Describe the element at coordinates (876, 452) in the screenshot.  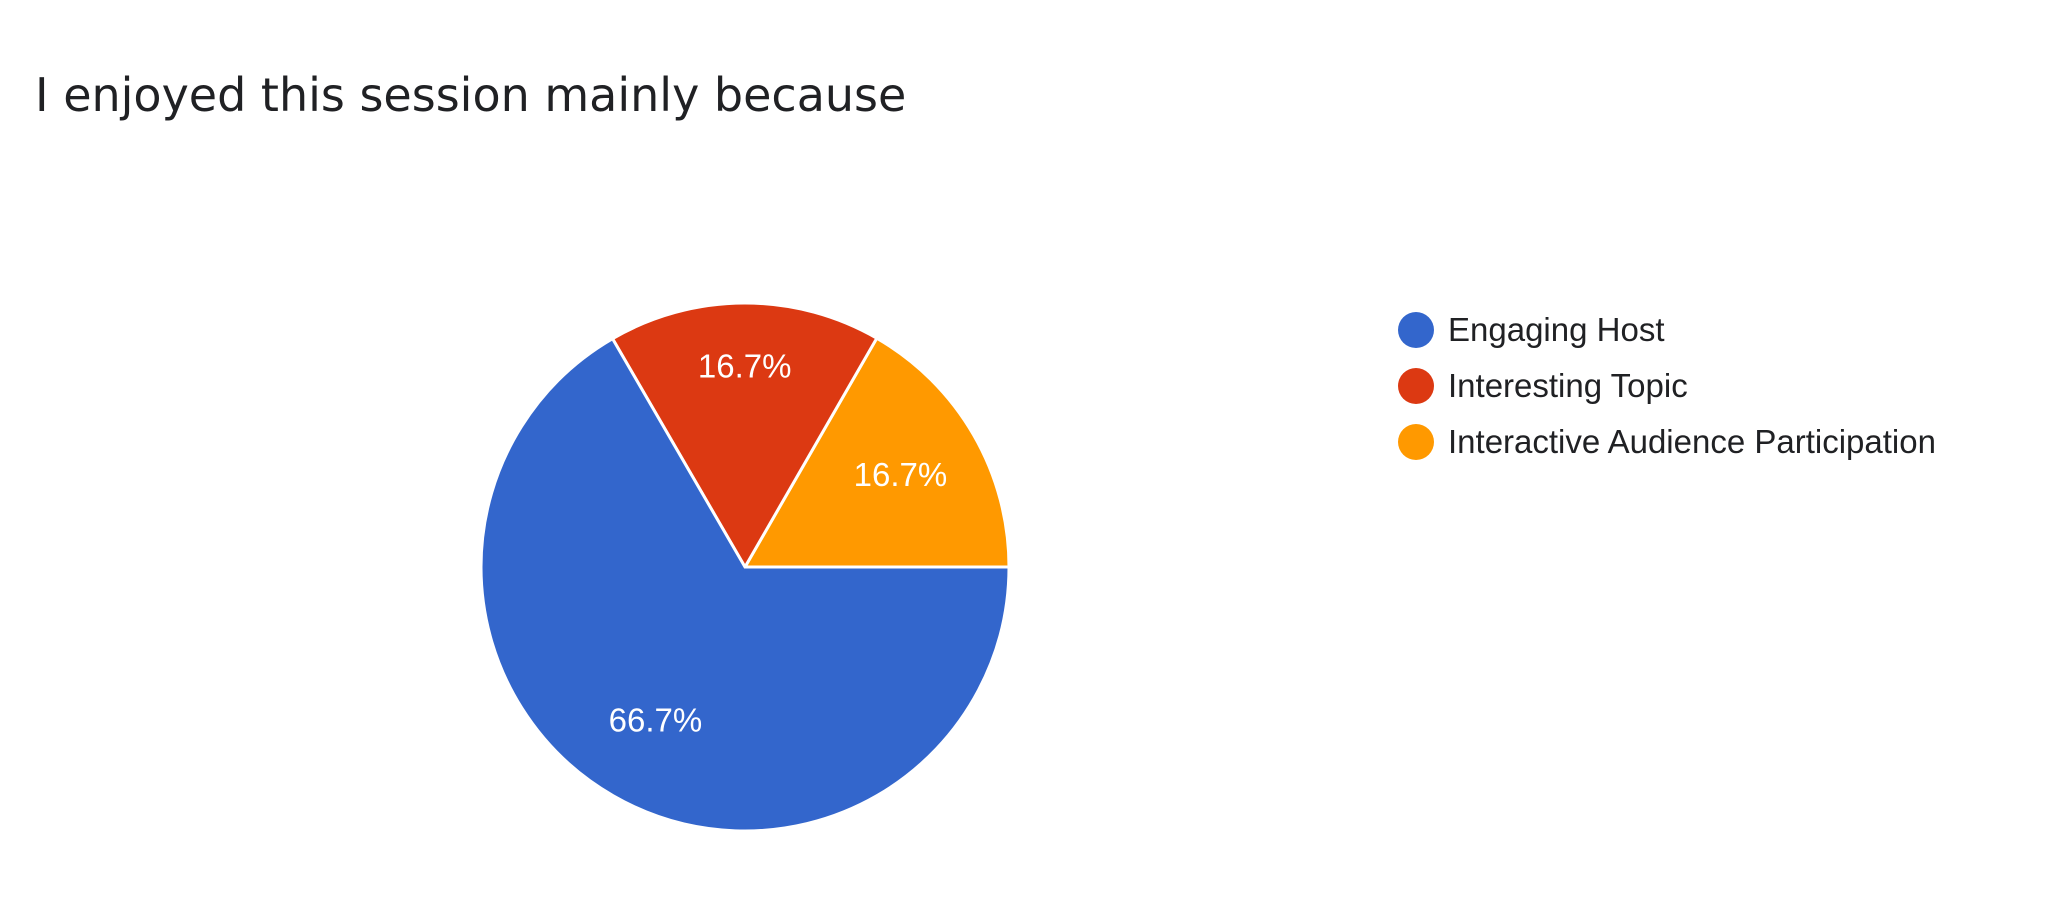
I see `pie-slice-interactive-audience-participation` at that location.